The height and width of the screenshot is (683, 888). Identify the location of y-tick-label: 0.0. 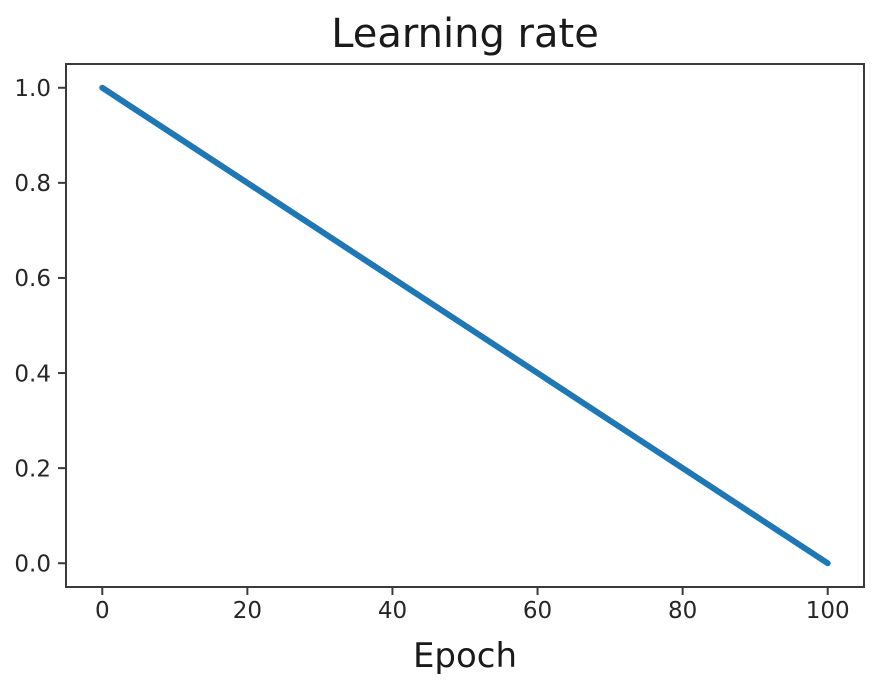
(32, 565).